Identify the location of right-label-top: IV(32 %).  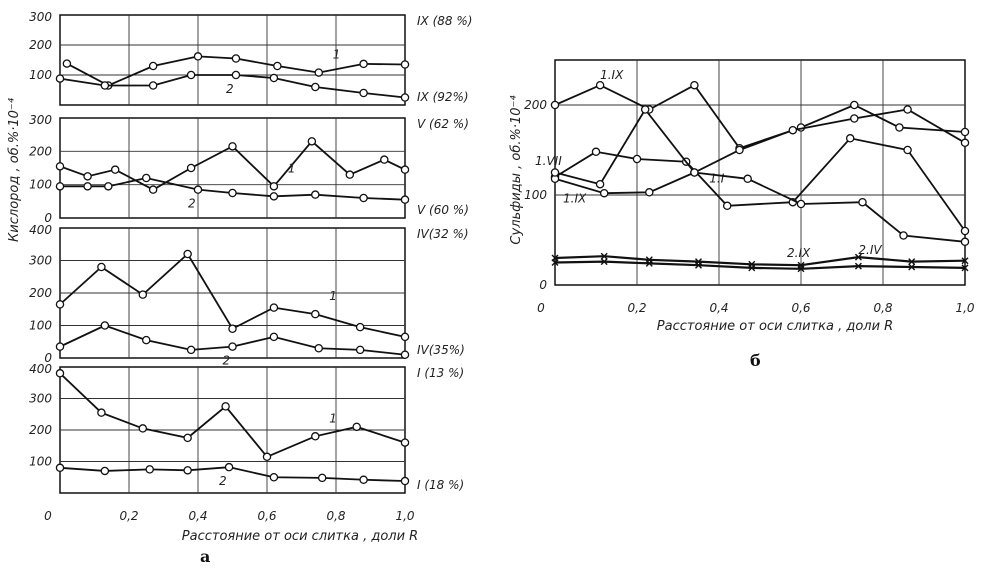
(443, 234).